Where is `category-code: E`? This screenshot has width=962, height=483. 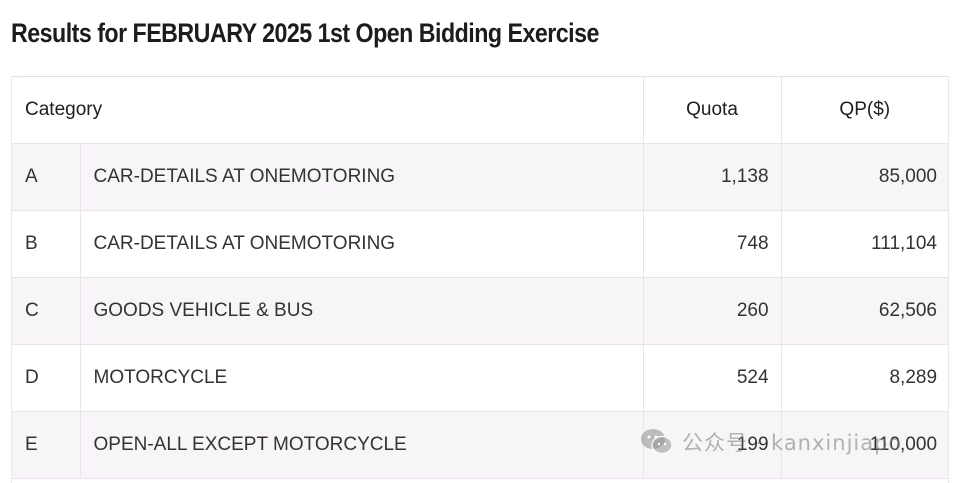
category-code: E is located at coordinates (46, 445).